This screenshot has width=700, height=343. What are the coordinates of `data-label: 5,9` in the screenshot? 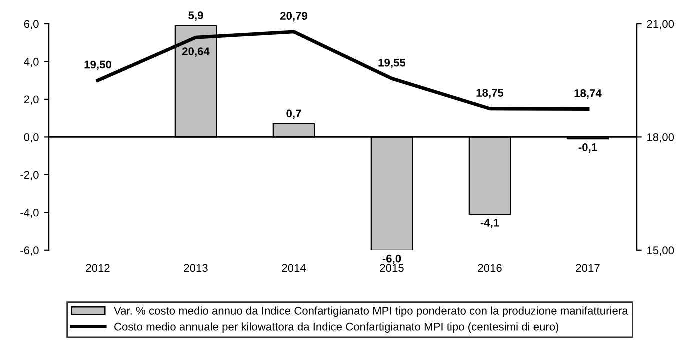 It's located at (196, 17).